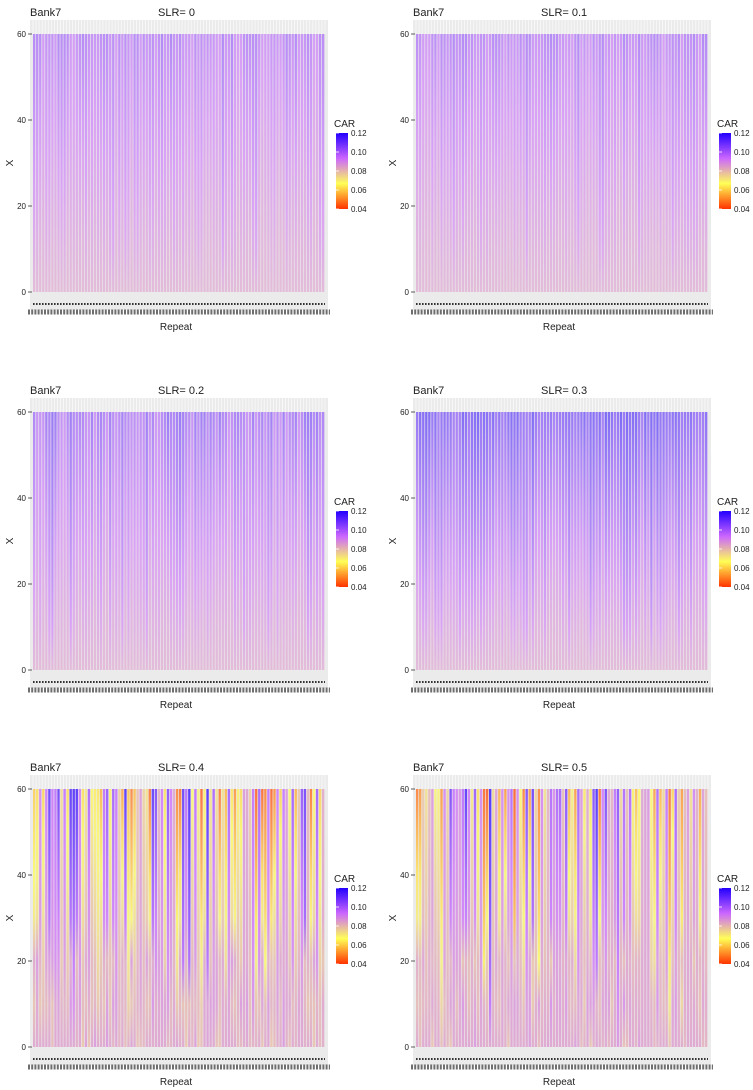 This screenshot has width=753, height=1090. I want to click on y-tick-label: 40, so click(21, 875).